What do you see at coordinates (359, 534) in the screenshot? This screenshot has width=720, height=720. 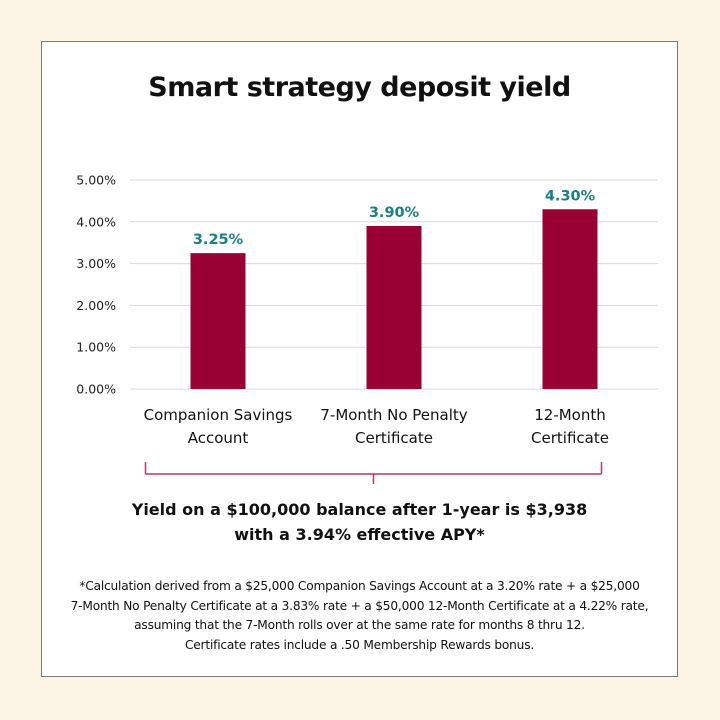 I see `summary-line-2: with a 3.94% effective APY*` at bounding box center [359, 534].